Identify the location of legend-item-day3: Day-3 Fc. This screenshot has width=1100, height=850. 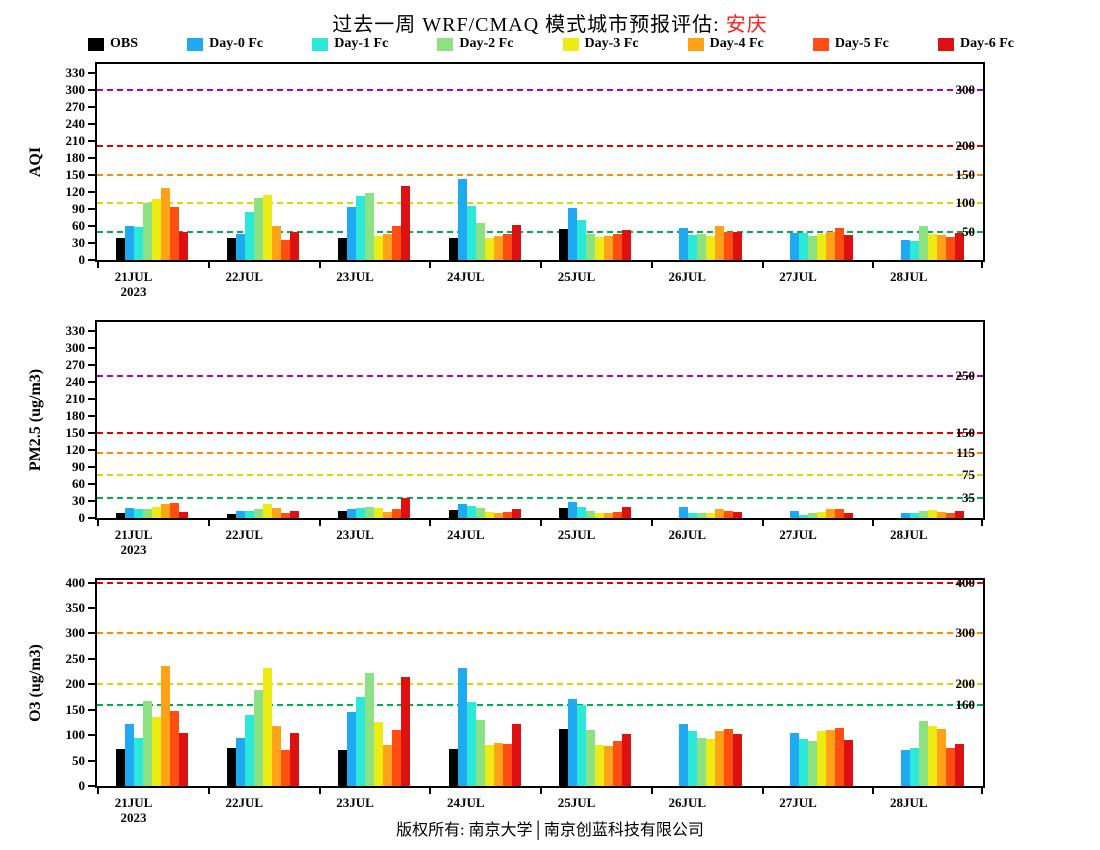
(600, 44).